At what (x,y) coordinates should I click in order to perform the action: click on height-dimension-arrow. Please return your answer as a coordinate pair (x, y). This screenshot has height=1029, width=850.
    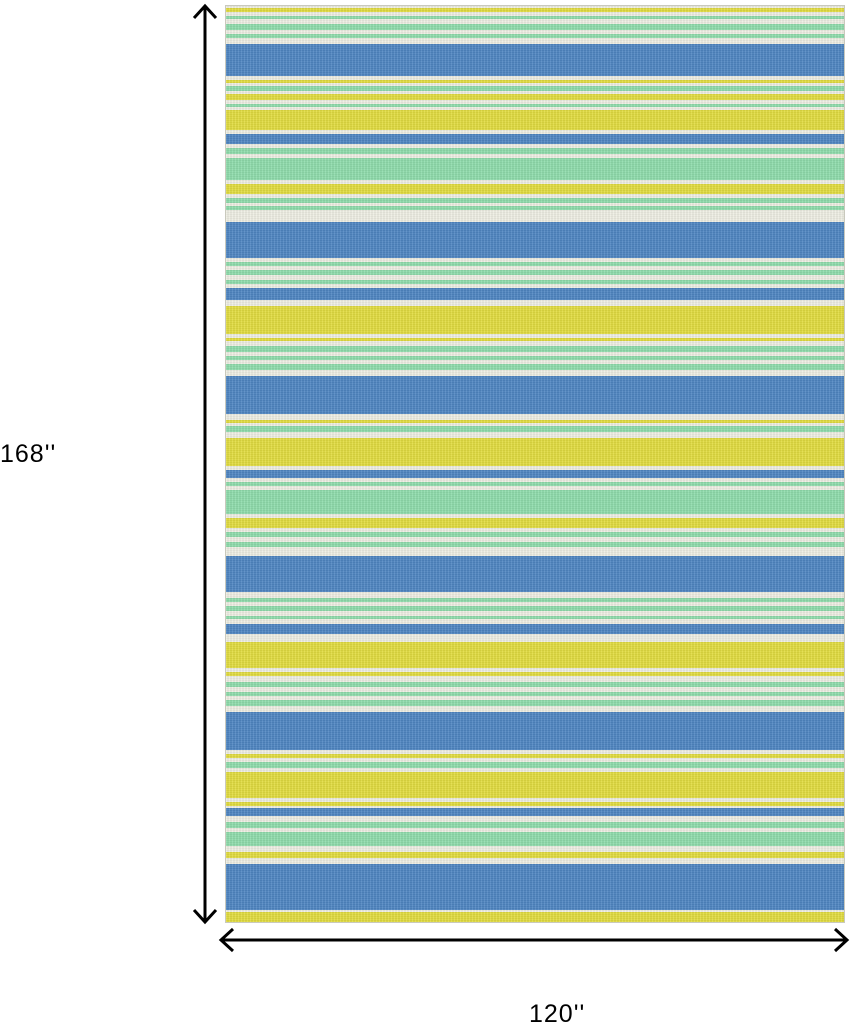
    Looking at the image, I should click on (205, 464).